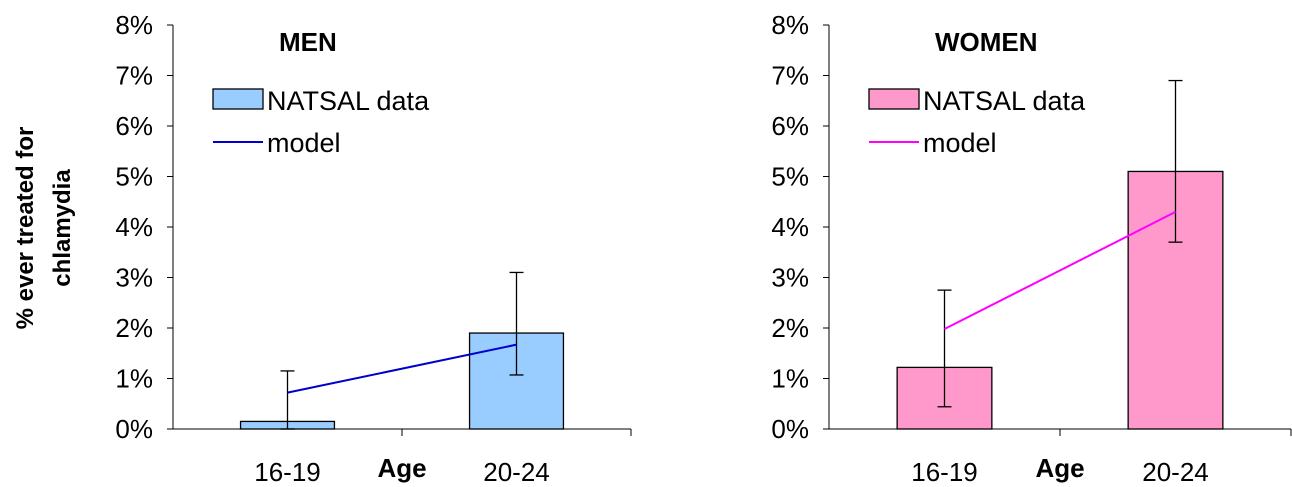  Describe the element at coordinates (62, 228) in the screenshot. I see `y-axis-title-line2: chlamydia` at that location.